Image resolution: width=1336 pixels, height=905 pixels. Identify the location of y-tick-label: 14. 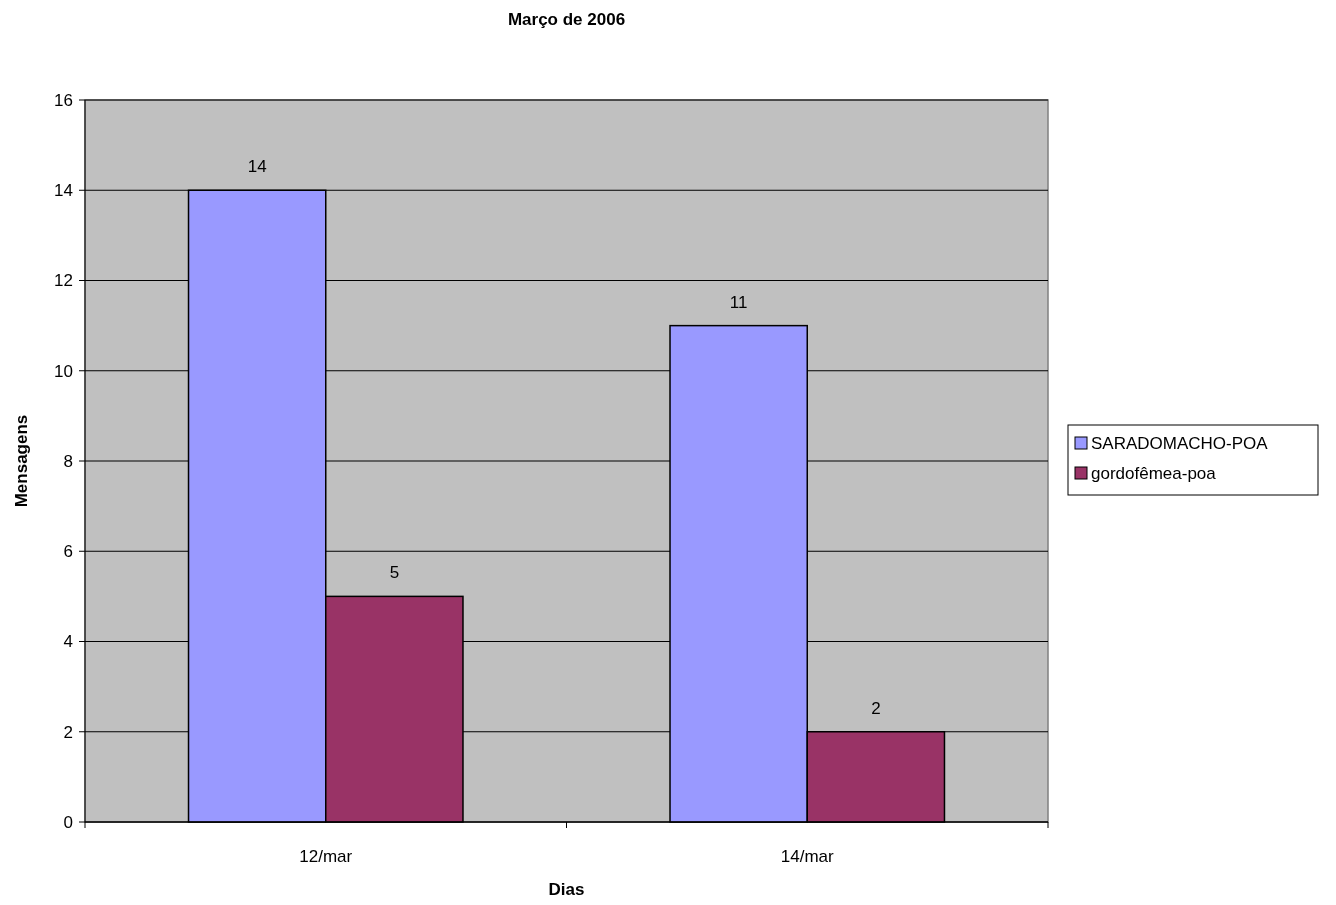
(63, 191).